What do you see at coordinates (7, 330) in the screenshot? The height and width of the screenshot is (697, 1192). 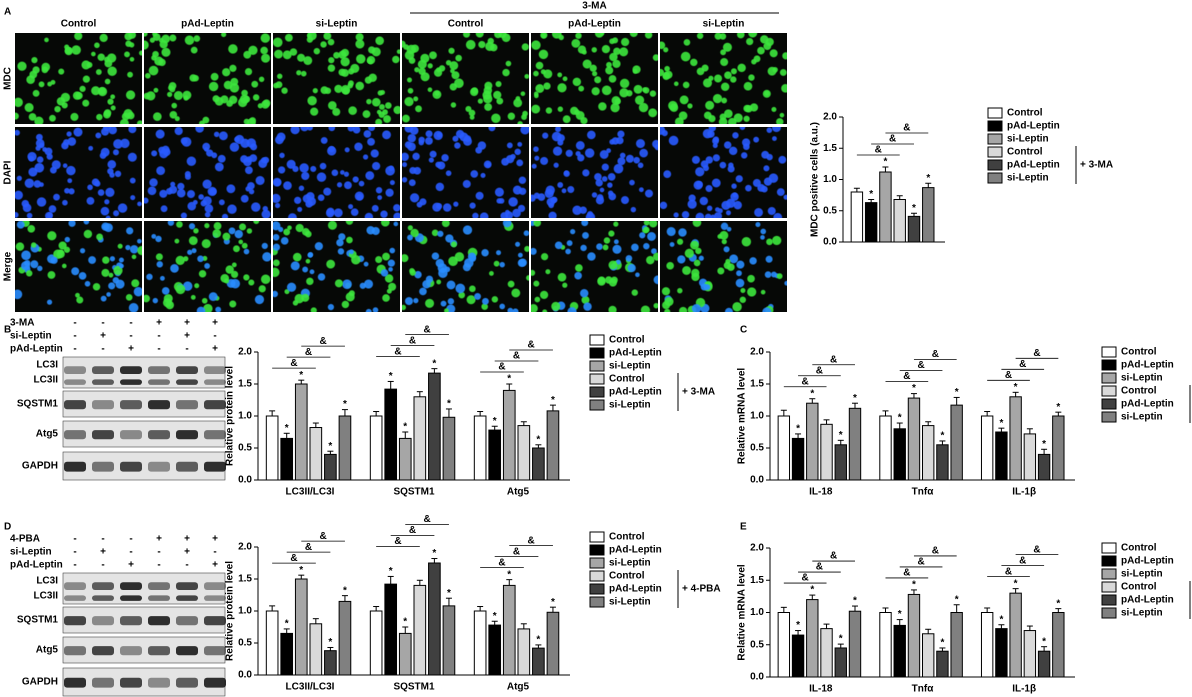 I see `panel-label: B` at bounding box center [7, 330].